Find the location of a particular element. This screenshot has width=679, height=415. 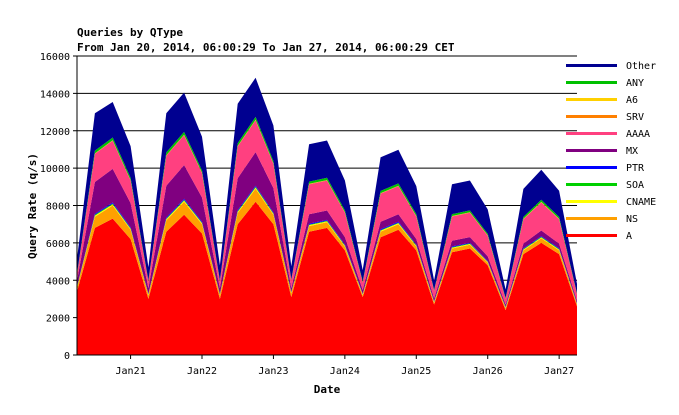

y-tick-label: 12000 is located at coordinates (55, 132).